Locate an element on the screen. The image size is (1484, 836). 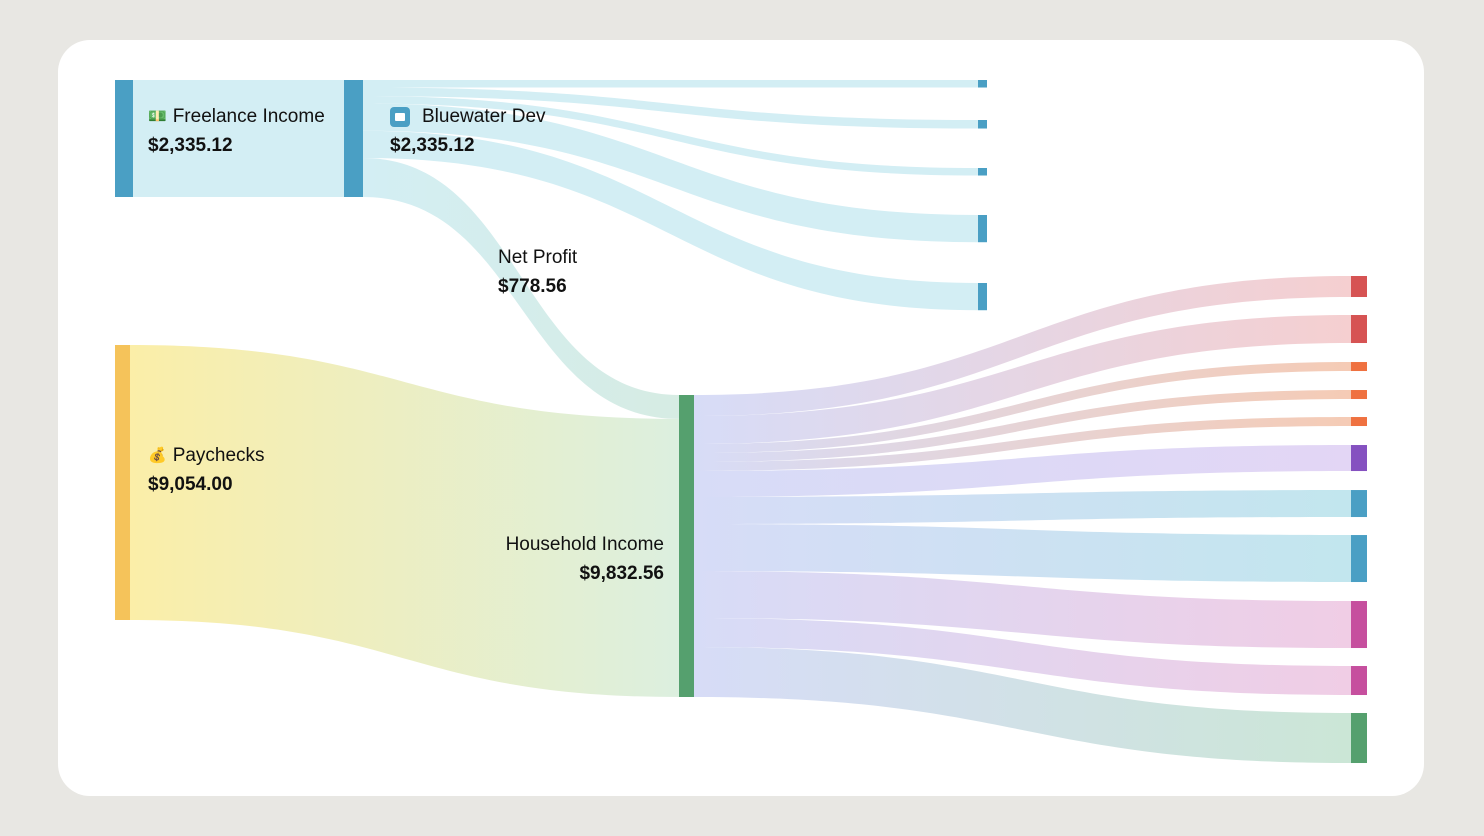
node-label-paychecks: 💰 Paychecks $9,054.00 is located at coordinates (206, 470).